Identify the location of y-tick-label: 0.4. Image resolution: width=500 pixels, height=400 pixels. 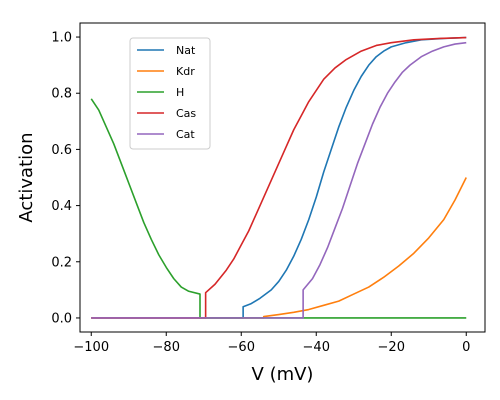
(61, 206).